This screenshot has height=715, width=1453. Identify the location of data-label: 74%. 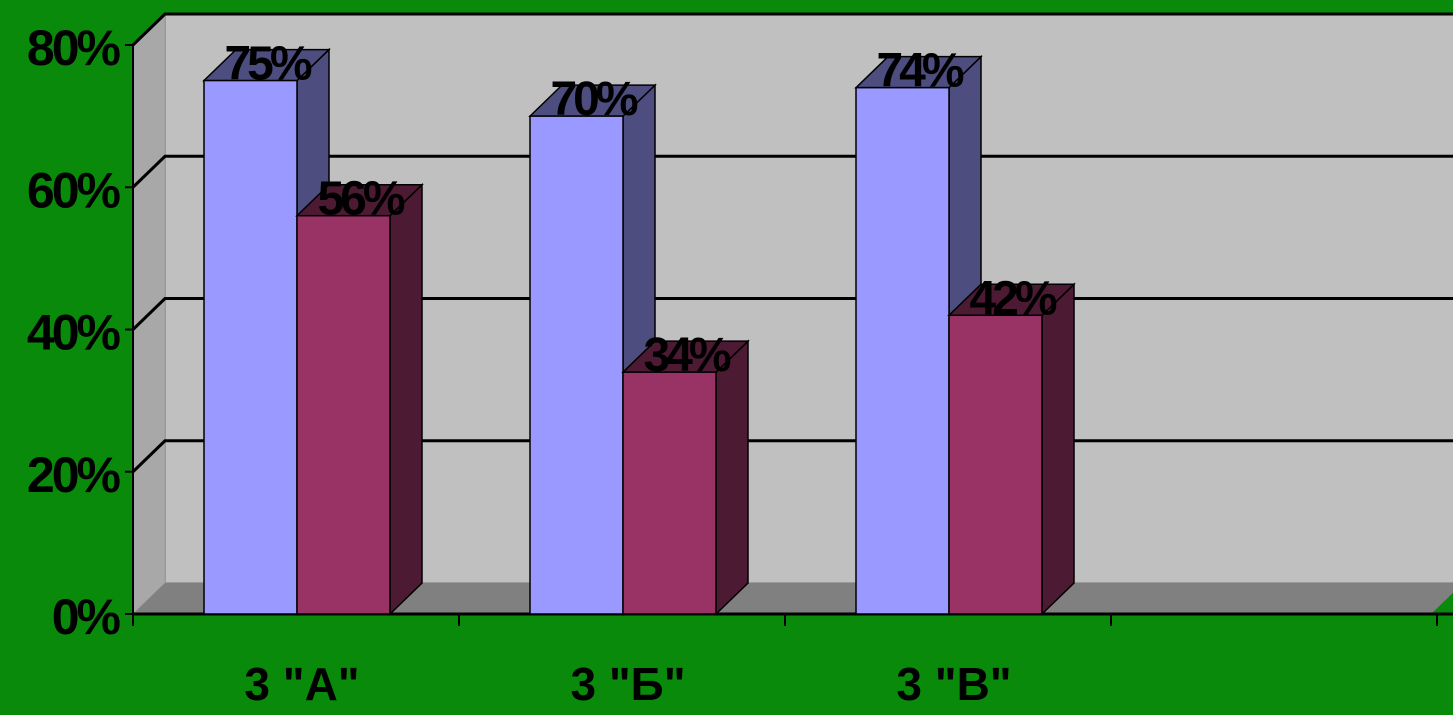
(919, 71).